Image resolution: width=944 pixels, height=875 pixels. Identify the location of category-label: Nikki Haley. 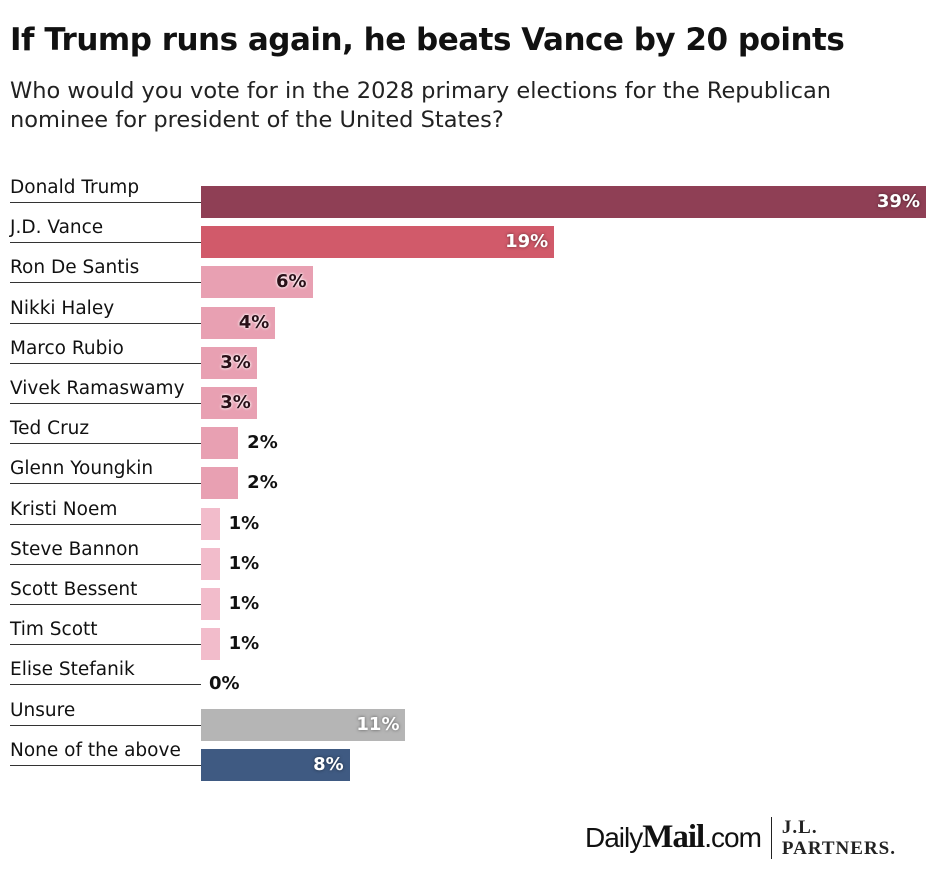
(105, 311).